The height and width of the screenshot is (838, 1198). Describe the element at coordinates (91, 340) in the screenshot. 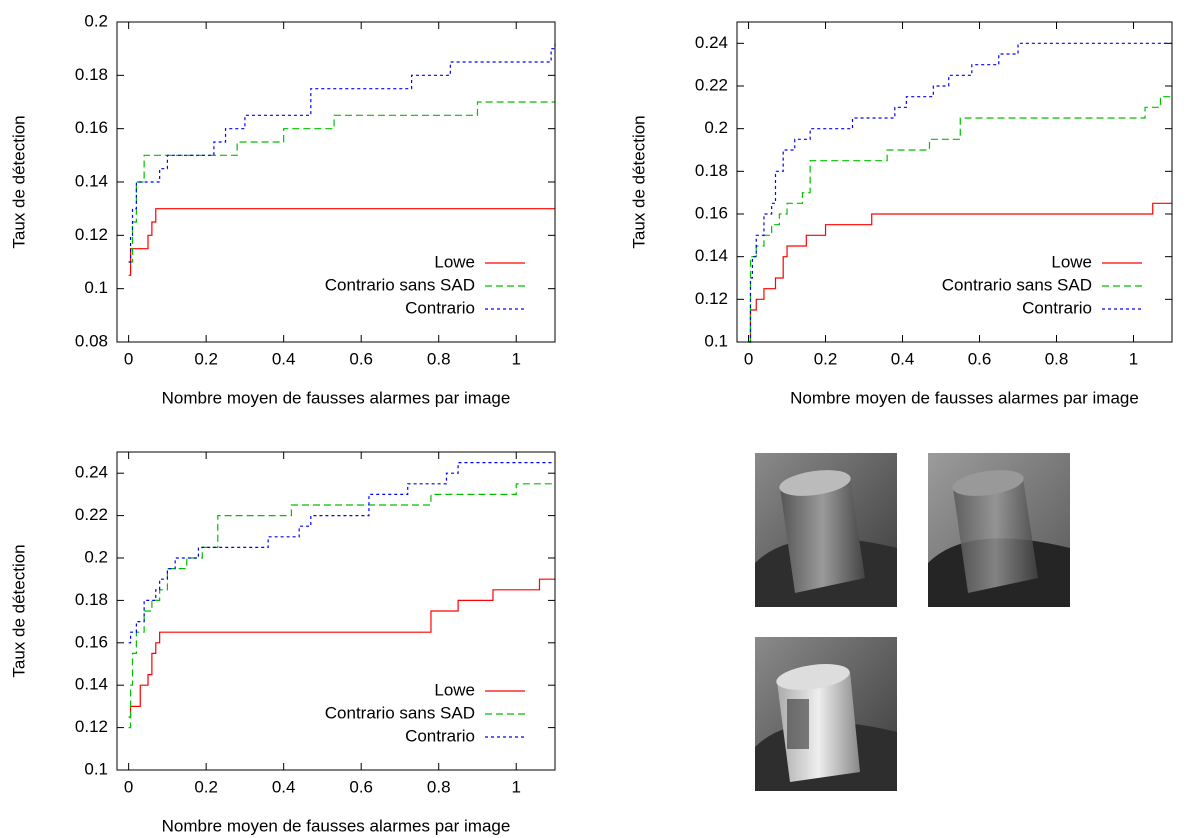

I see `y-tick-label: 0.08` at that location.